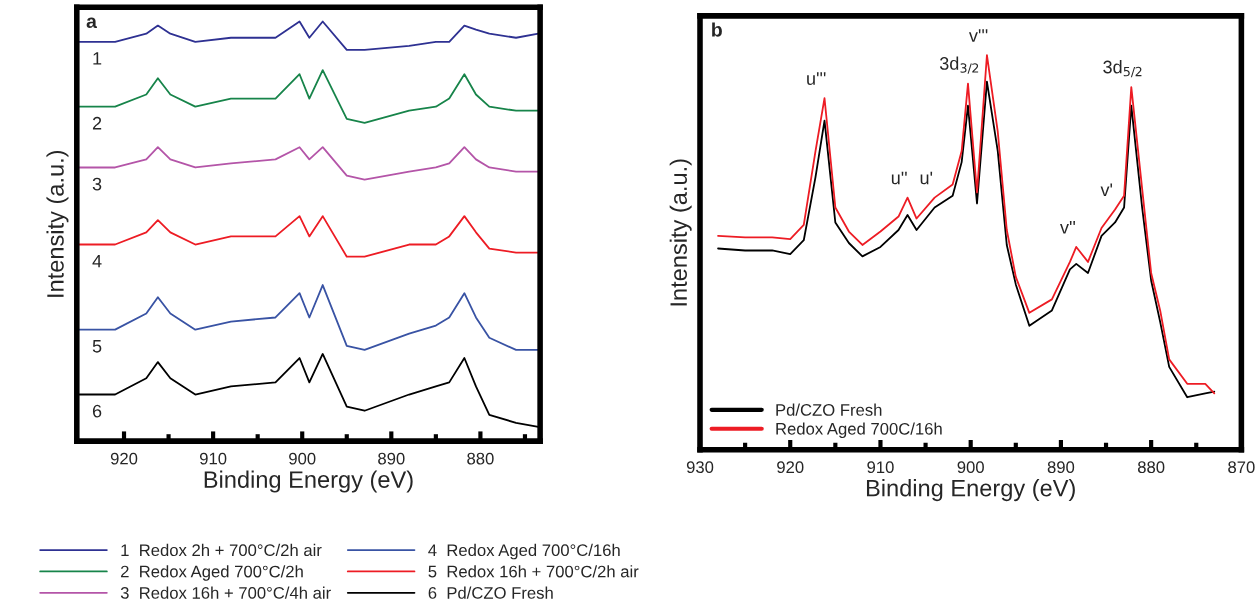 This screenshot has height=611, width=1259. I want to click on annotation: u''', so click(816, 78).